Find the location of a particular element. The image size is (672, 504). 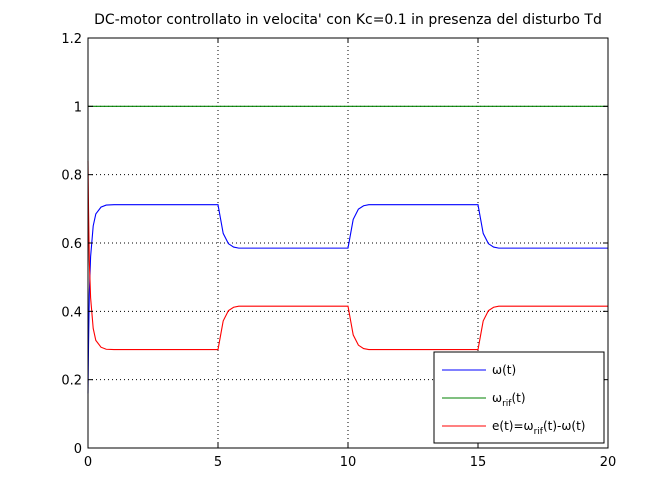

legend-label: ωrif(t) is located at coordinates (509, 400).